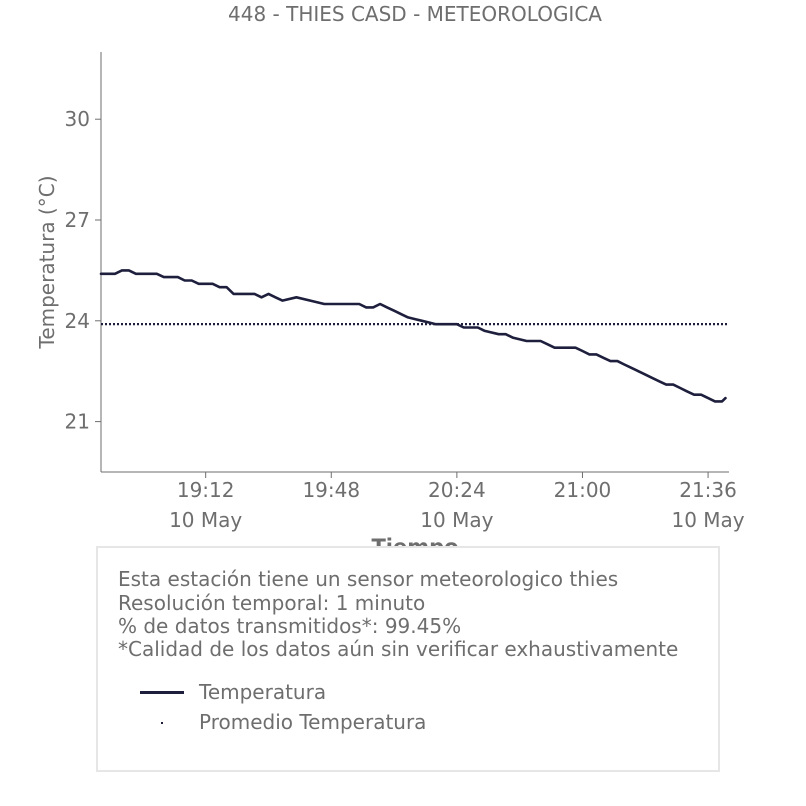 The image size is (806, 806). What do you see at coordinates (206, 490) in the screenshot?
I see `x-tick-label: 19:12` at bounding box center [206, 490].